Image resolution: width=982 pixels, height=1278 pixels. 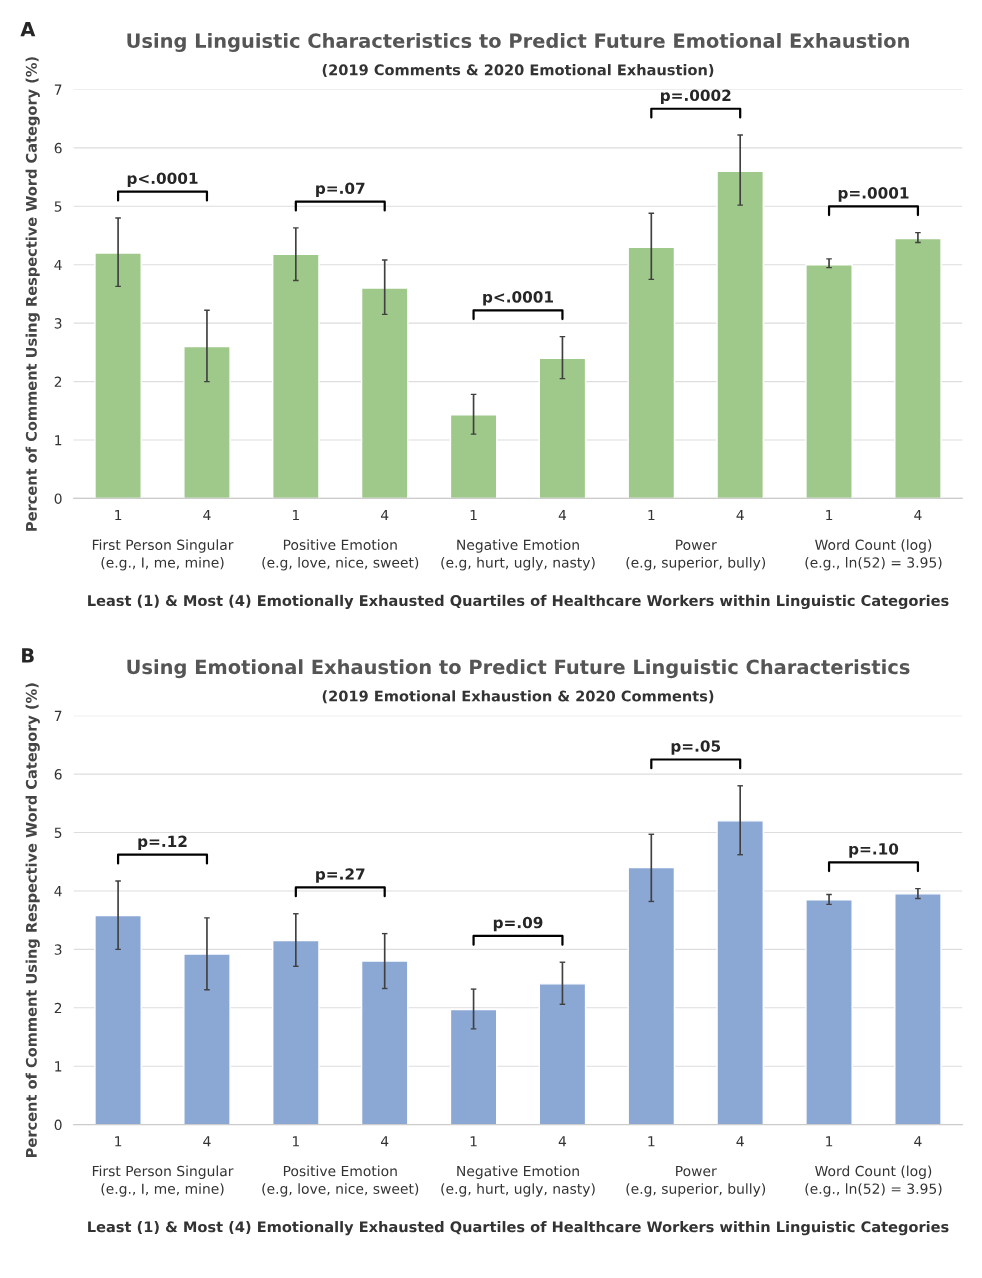 What do you see at coordinates (874, 850) in the screenshot?
I see `annotation: p=.10` at bounding box center [874, 850].